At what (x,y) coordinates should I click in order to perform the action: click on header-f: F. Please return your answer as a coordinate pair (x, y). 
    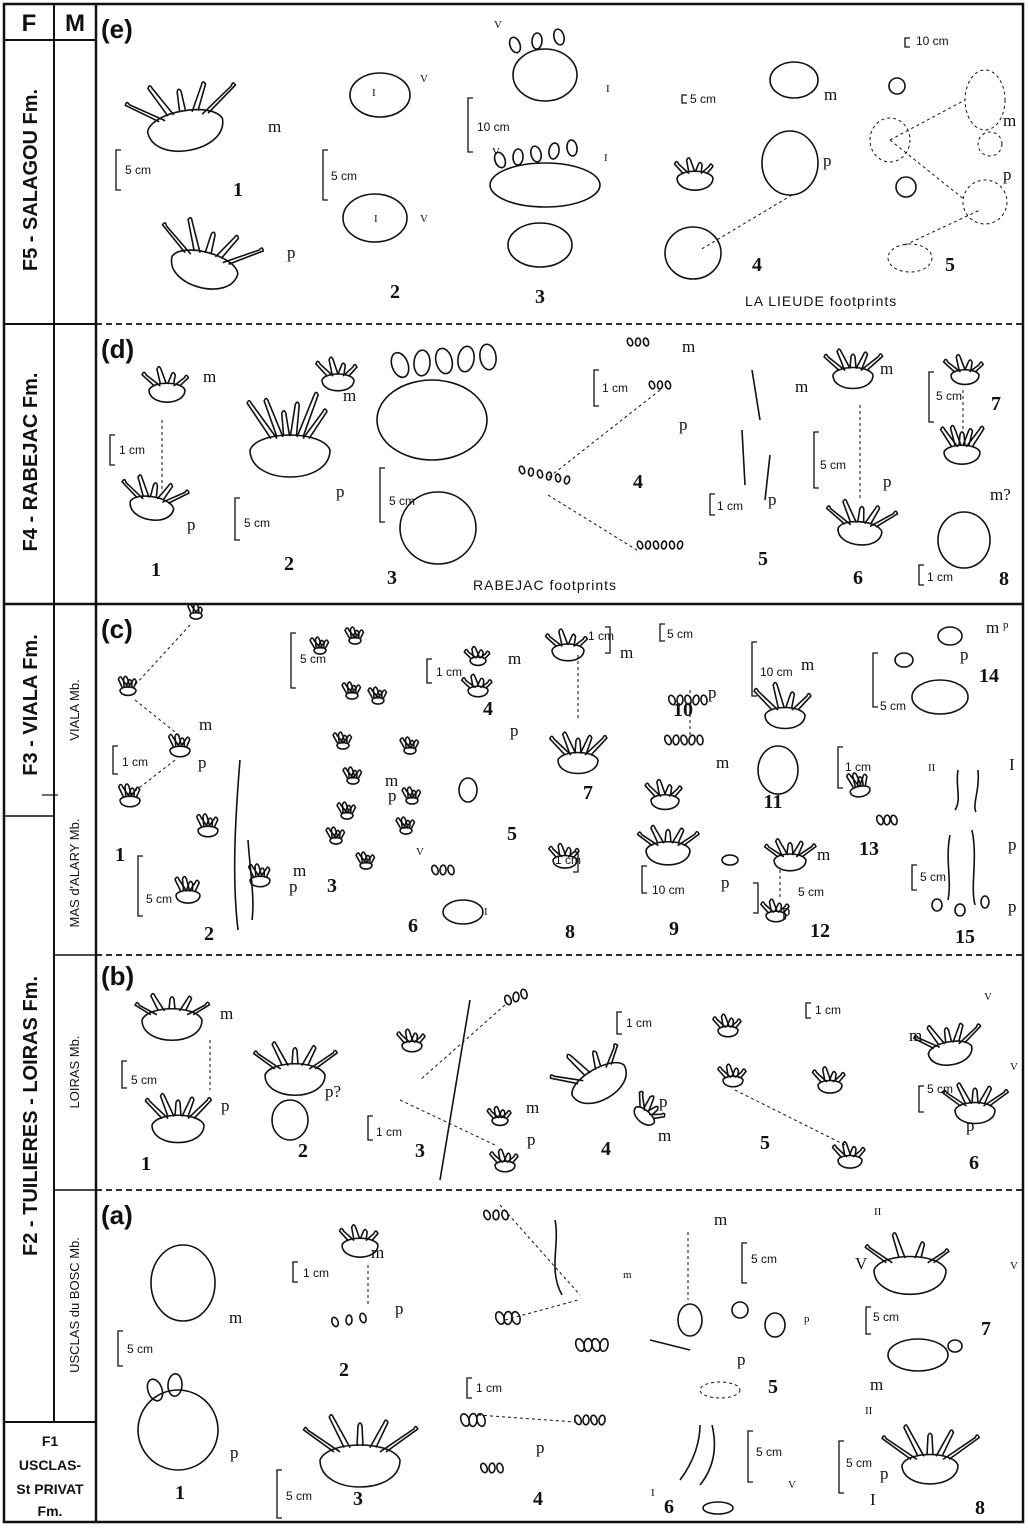
    Looking at the image, I should click on (29, 23).